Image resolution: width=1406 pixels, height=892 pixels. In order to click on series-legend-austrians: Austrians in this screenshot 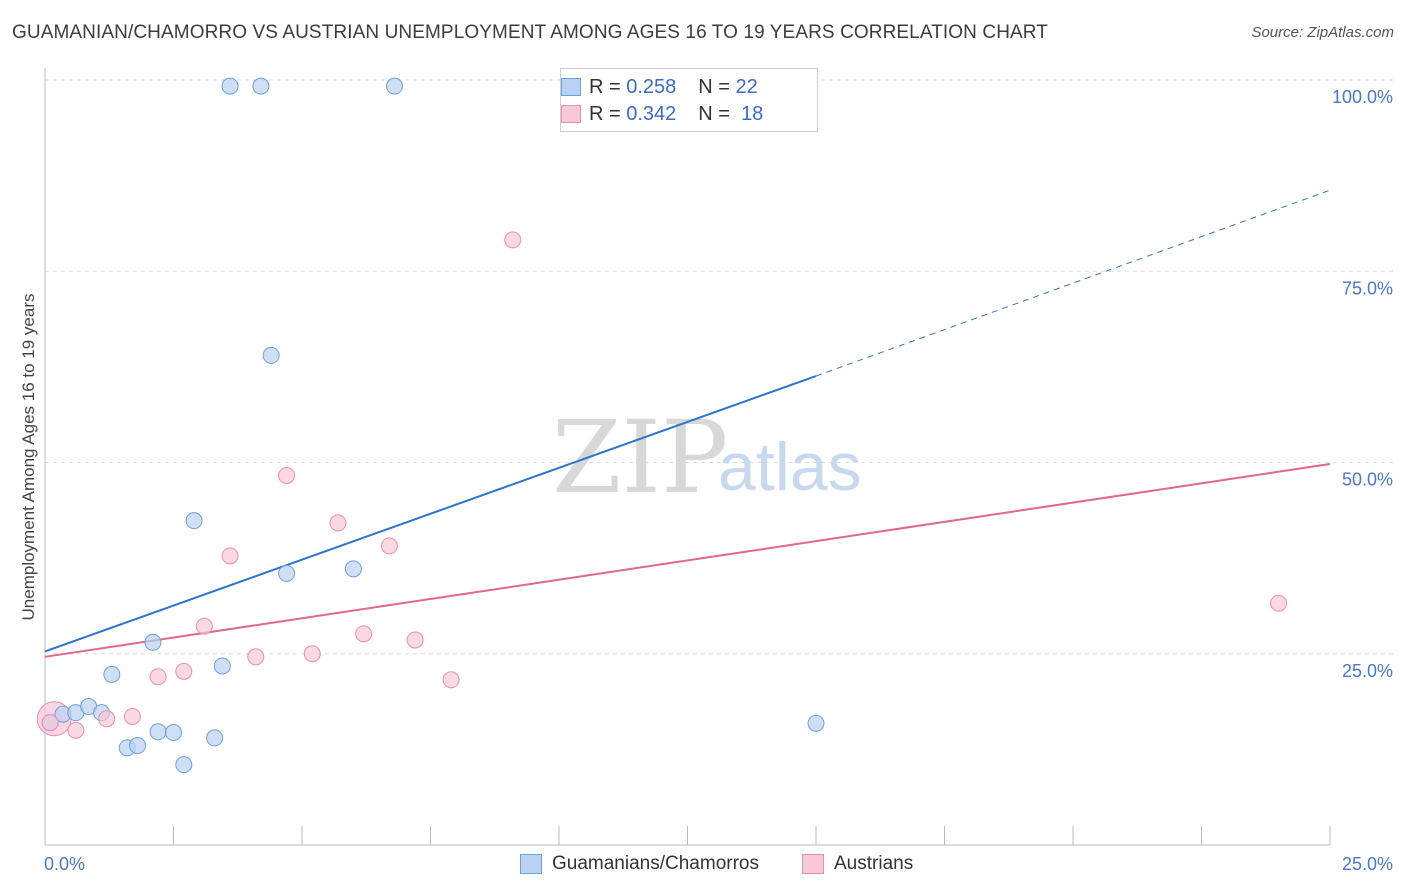, I will do `click(857, 864)`.